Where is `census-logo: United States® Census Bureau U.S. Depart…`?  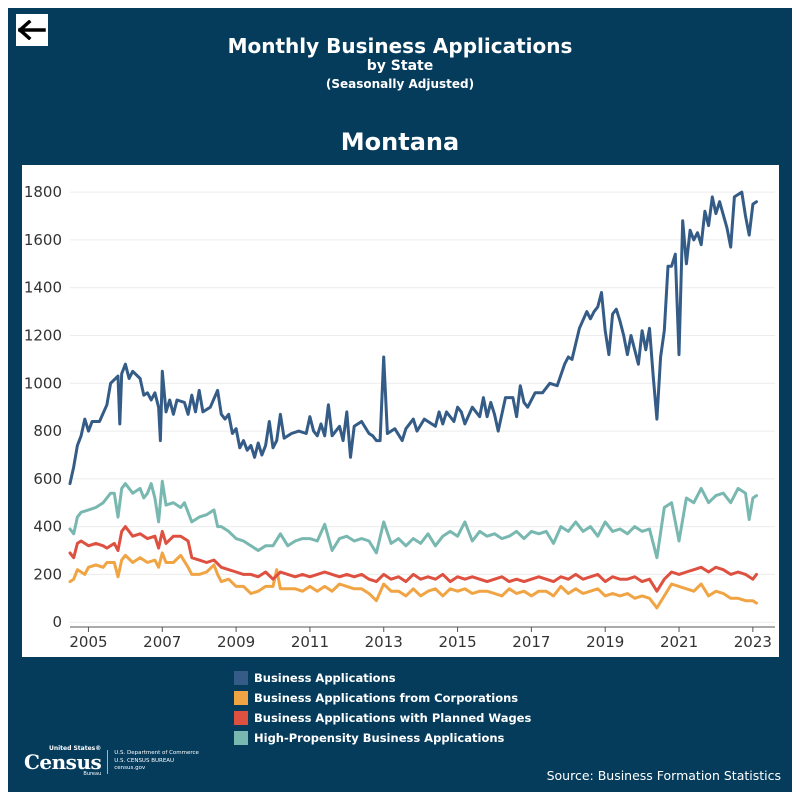
census-logo: United States® Census Bureau U.S. Depart… is located at coordinates (111, 761).